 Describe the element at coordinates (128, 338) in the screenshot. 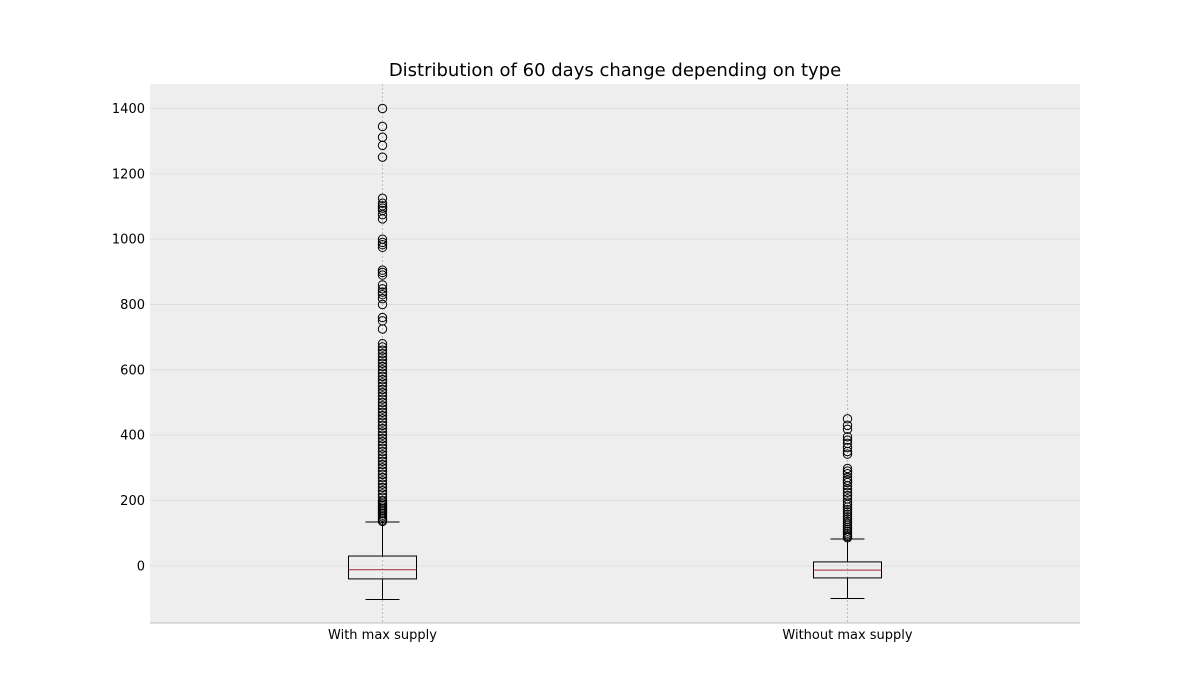

I see `y-axis: 0 200 400 600 800 1000 1200 1400` at that location.